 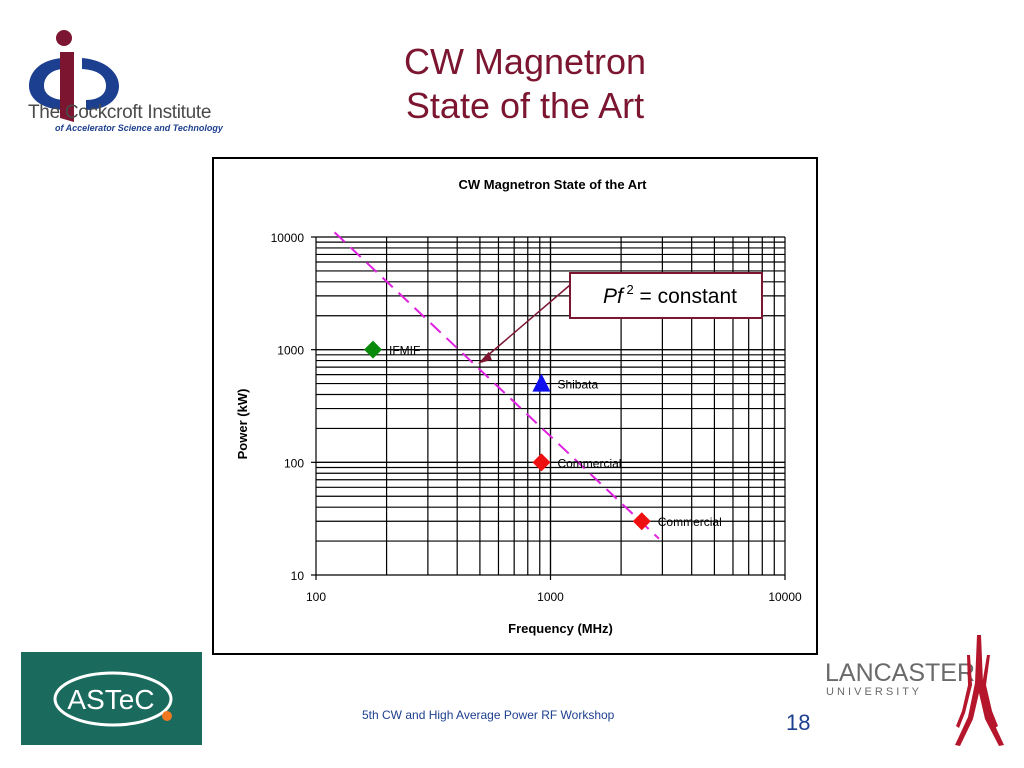 What do you see at coordinates (484, 357) in the screenshot?
I see `annotation-arrowhead` at bounding box center [484, 357].